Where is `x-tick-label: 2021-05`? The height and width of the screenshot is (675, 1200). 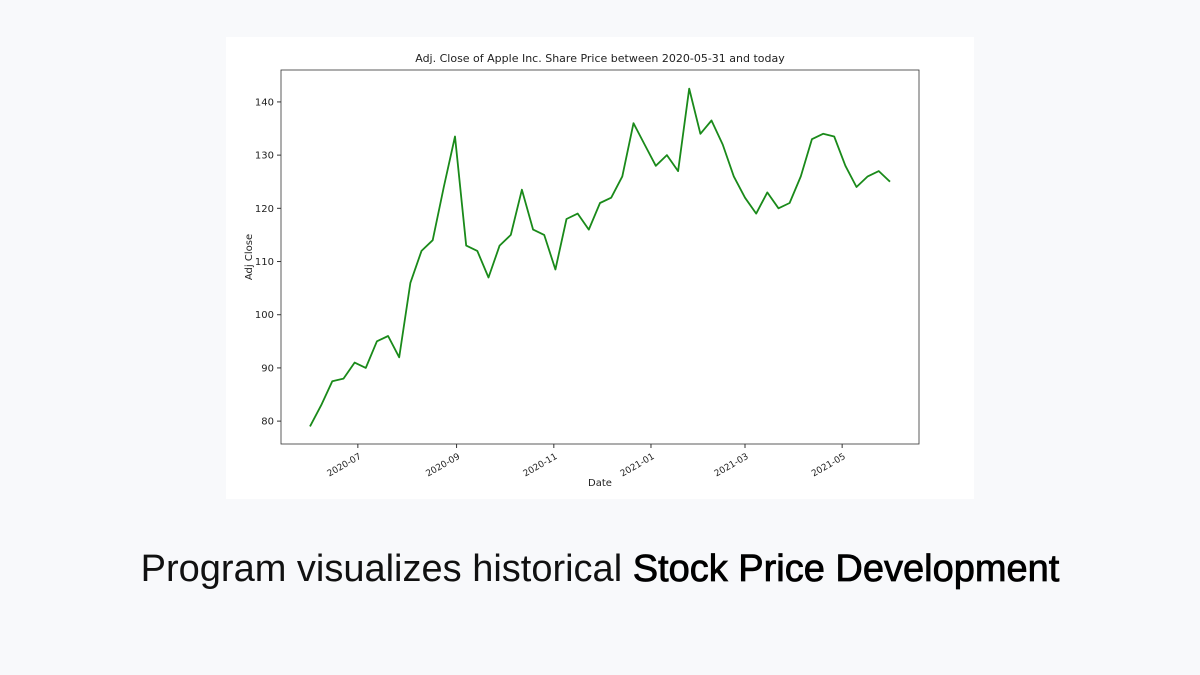
x-tick-label: 2021-05 is located at coordinates (829, 465).